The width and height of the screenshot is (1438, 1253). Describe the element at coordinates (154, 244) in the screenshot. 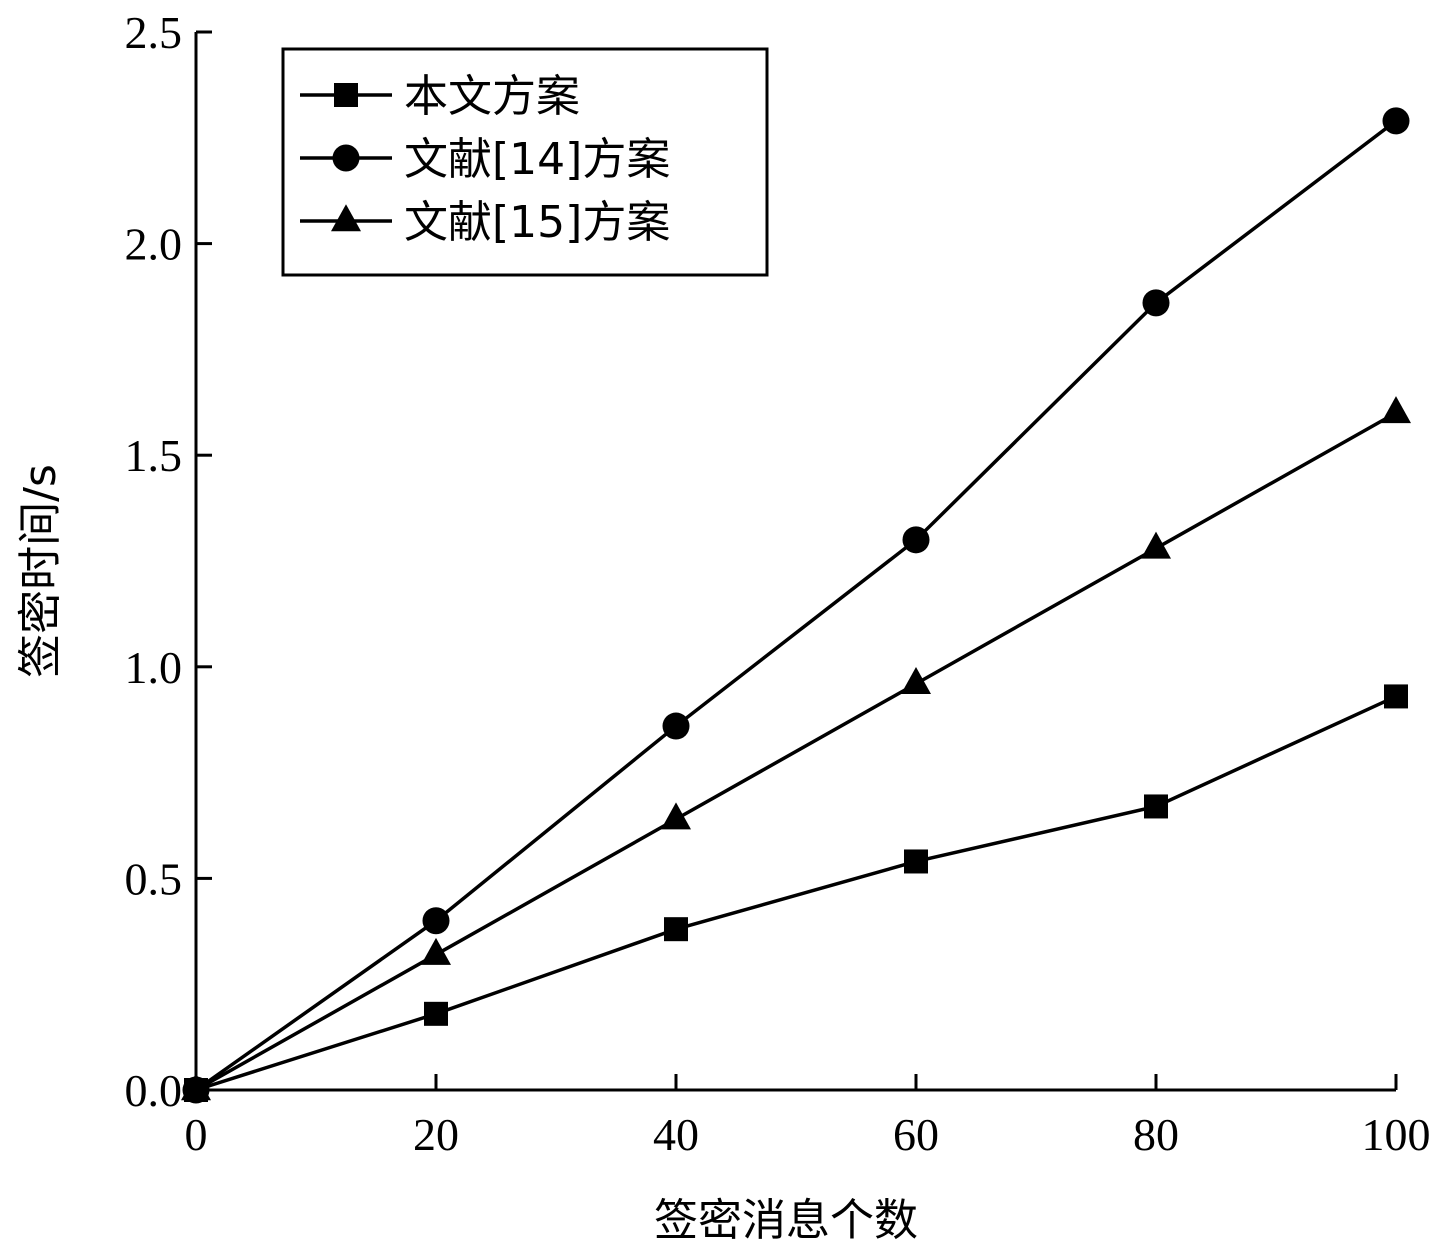

I see `y-tick-label: 2.0` at that location.